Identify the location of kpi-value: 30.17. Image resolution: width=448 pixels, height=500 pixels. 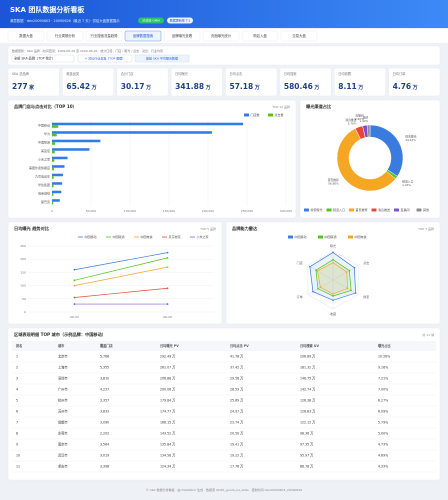
(133, 86).